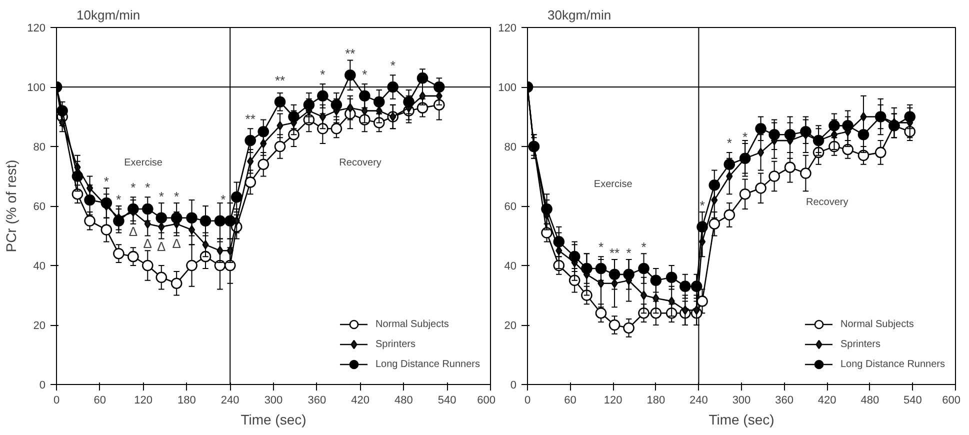 The image size is (969, 435). What do you see at coordinates (580, 15) in the screenshot?
I see `chart-title: 30kgm/min` at bounding box center [580, 15].